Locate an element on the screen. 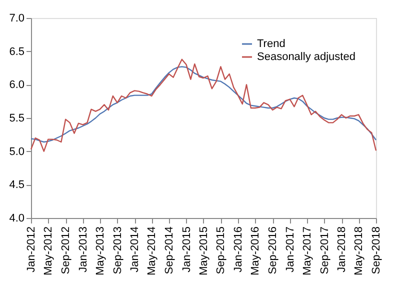  y-tick-label: 6.0 is located at coordinates (16, 85).